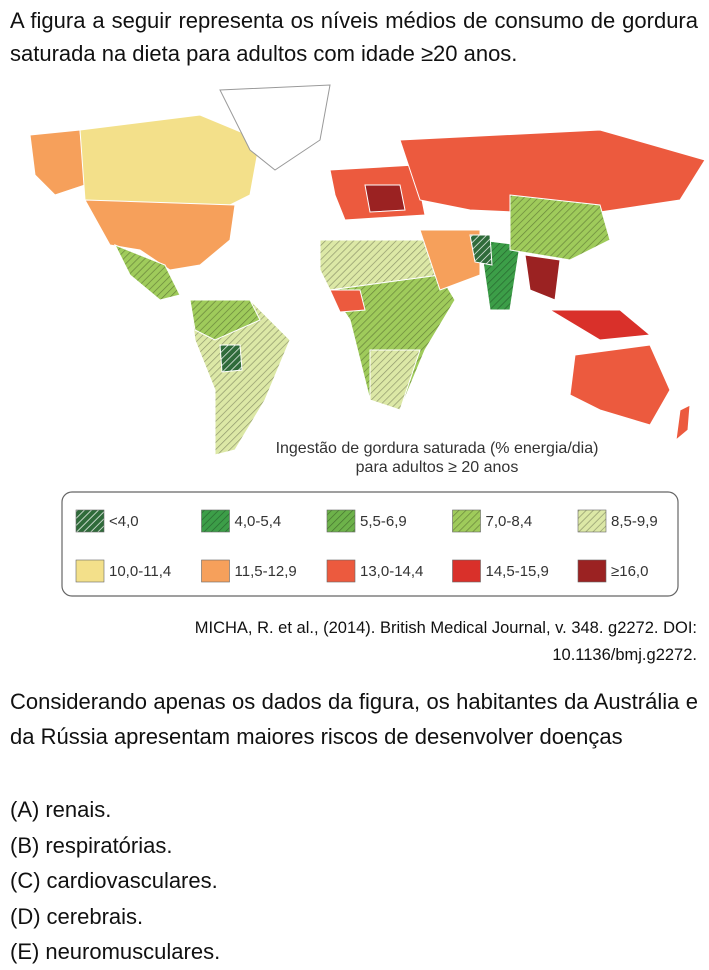 This screenshot has height=970, width=709. I want to click on option: (B) respiratórias., so click(115, 846).